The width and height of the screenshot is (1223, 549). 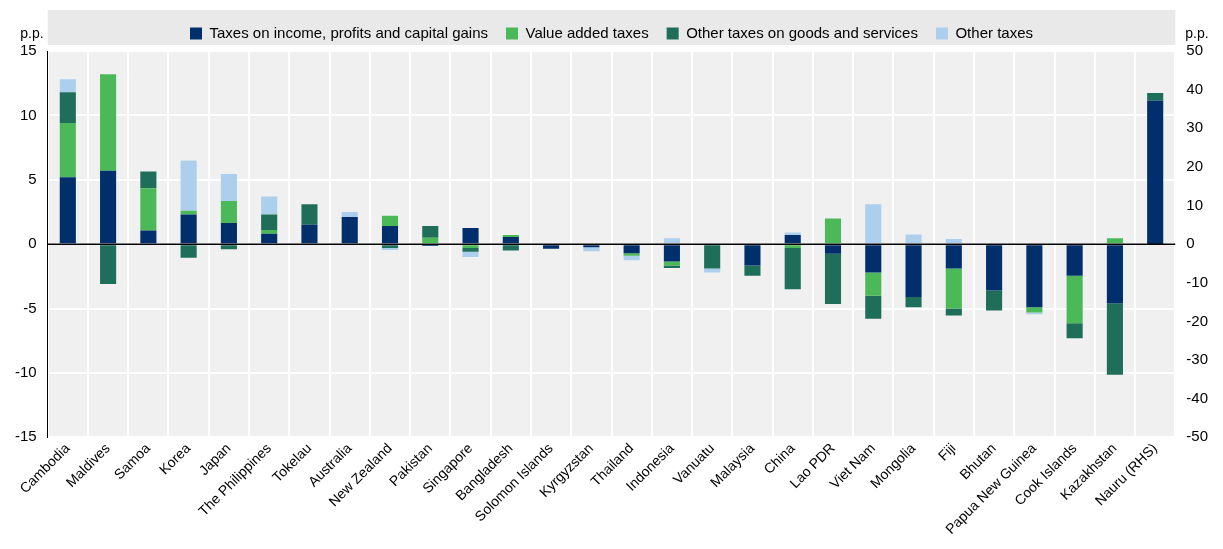 I want to click on legend-label: Other taxes on goods and services, so click(x=802, y=32).